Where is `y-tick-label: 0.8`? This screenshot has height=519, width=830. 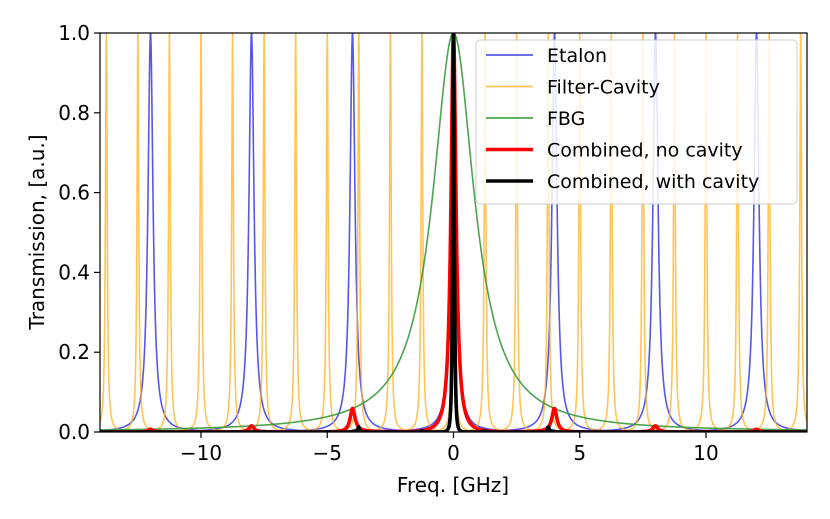 y-tick-label: 0.8 is located at coordinates (74, 113).